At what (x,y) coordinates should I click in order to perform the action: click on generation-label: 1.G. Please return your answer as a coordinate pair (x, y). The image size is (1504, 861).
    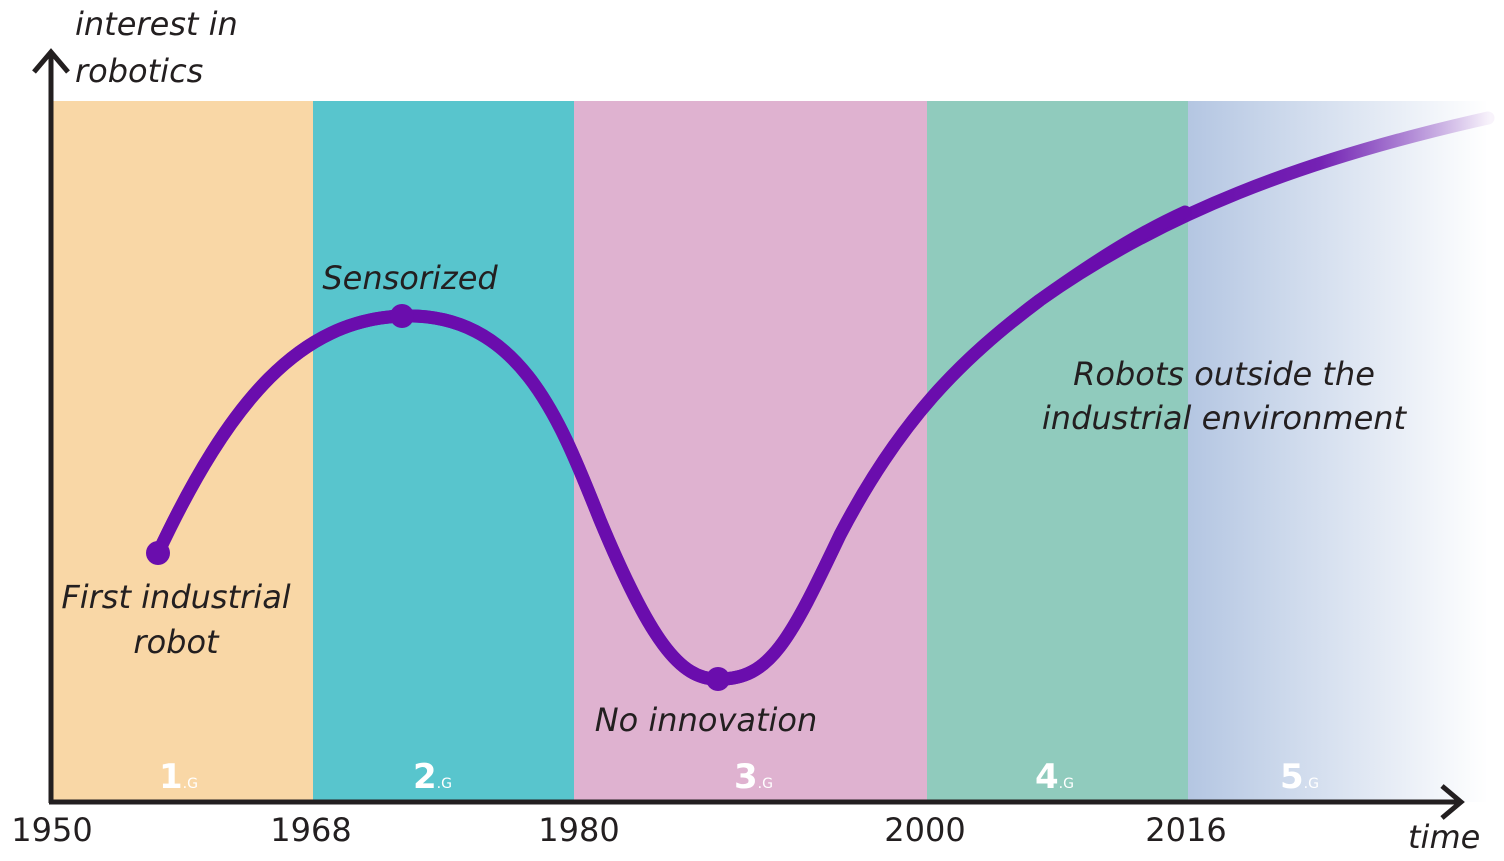
    Looking at the image, I should click on (178, 777).